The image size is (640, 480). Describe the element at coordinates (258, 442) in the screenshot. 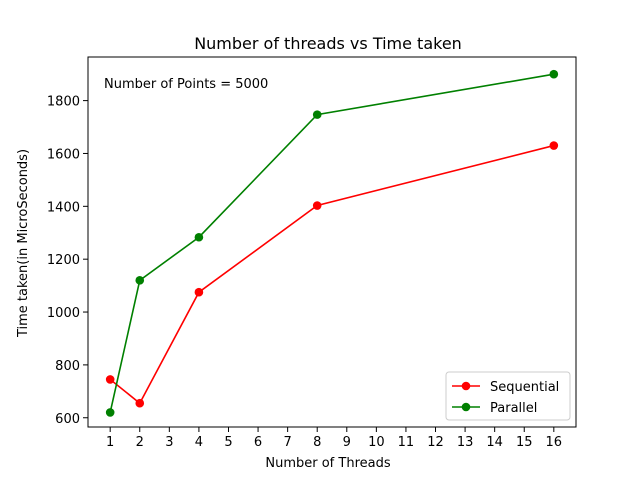

I see `x-tick-label: 6` at that location.